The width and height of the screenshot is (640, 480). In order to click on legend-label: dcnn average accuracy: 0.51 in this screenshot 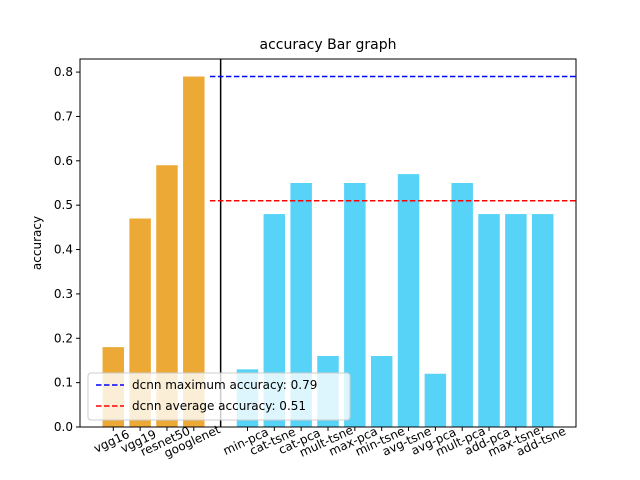, I will do `click(219, 406)`.